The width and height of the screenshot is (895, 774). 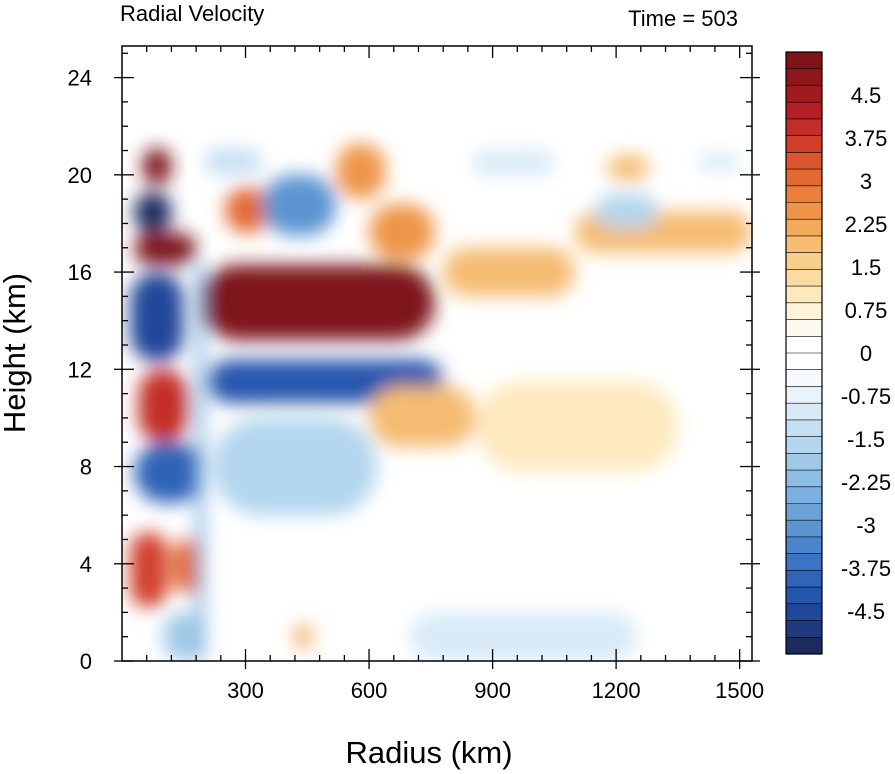 What do you see at coordinates (866, 353) in the screenshot?
I see `colorbar-label: 0` at bounding box center [866, 353].